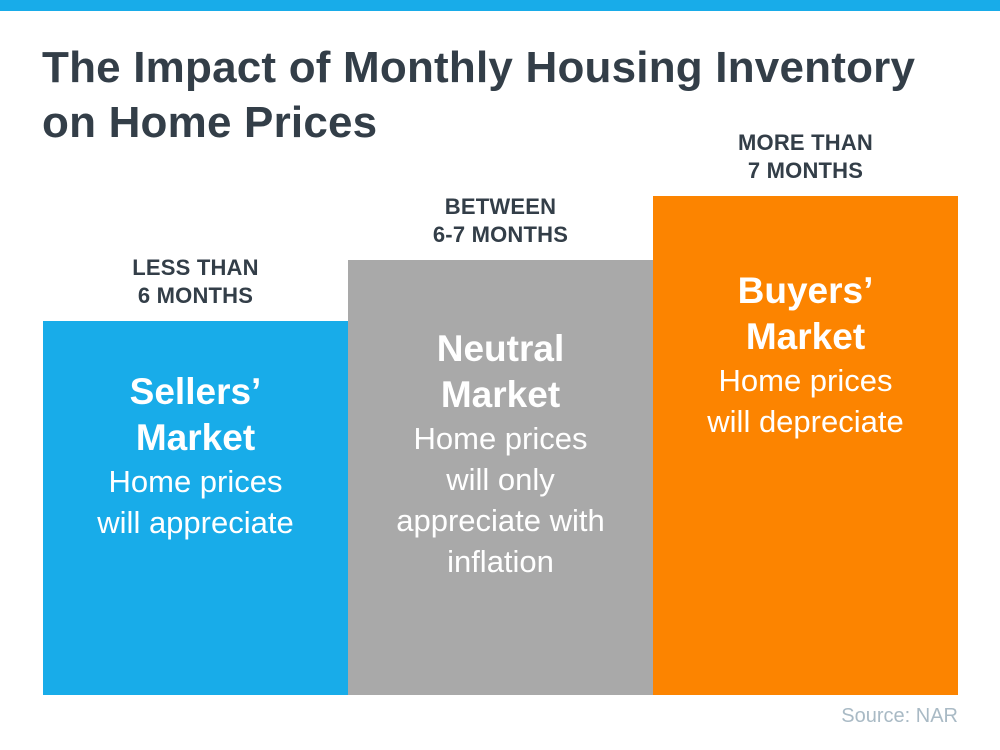 The height and width of the screenshot is (750, 1000). Describe the element at coordinates (805, 401) in the screenshot. I see `bar-description-buyers-market: Home prices will depreciate` at that location.